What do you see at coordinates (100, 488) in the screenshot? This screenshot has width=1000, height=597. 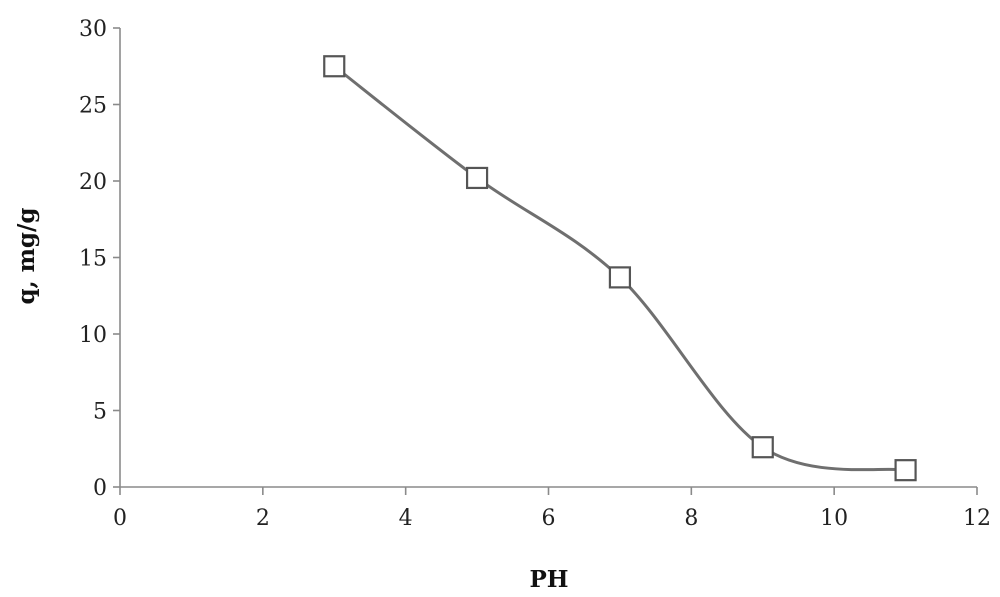 I see `y-tick-label: 0` at bounding box center [100, 488].